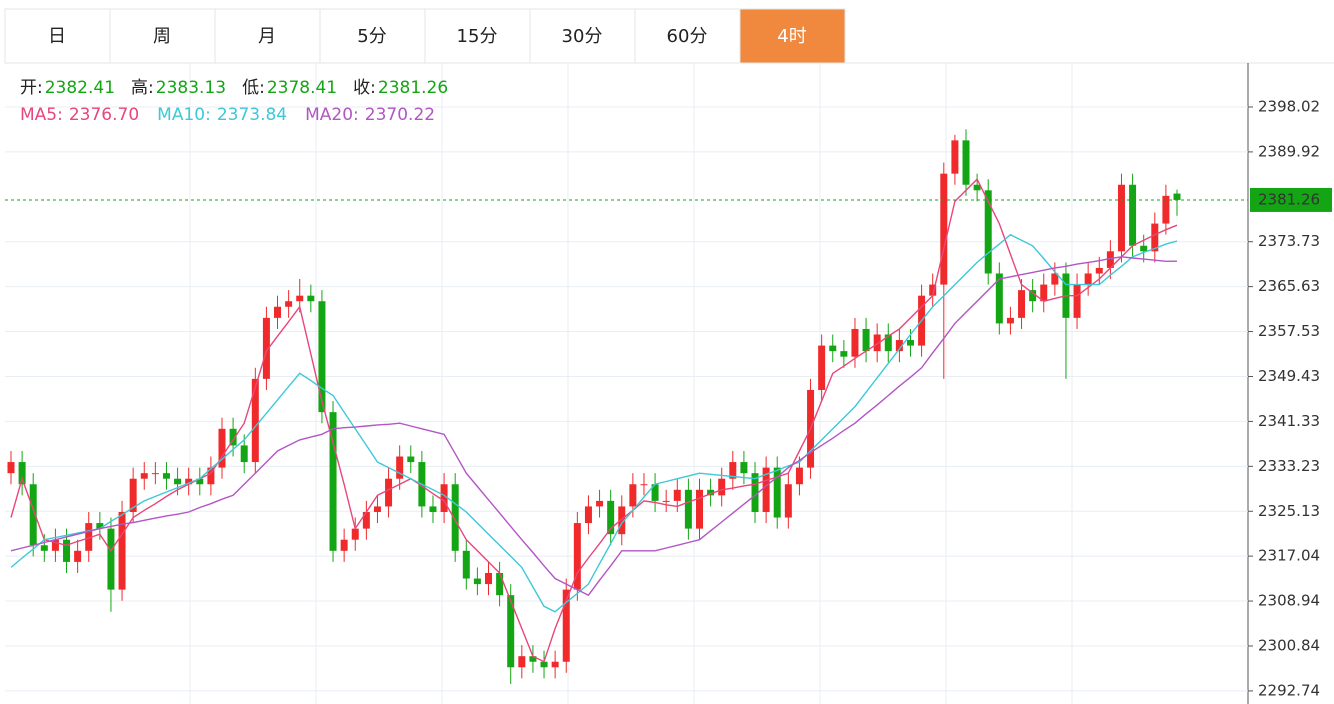  Describe the element at coordinates (1289, 421) in the screenshot. I see `y-tick-label: 2341.33` at that location.